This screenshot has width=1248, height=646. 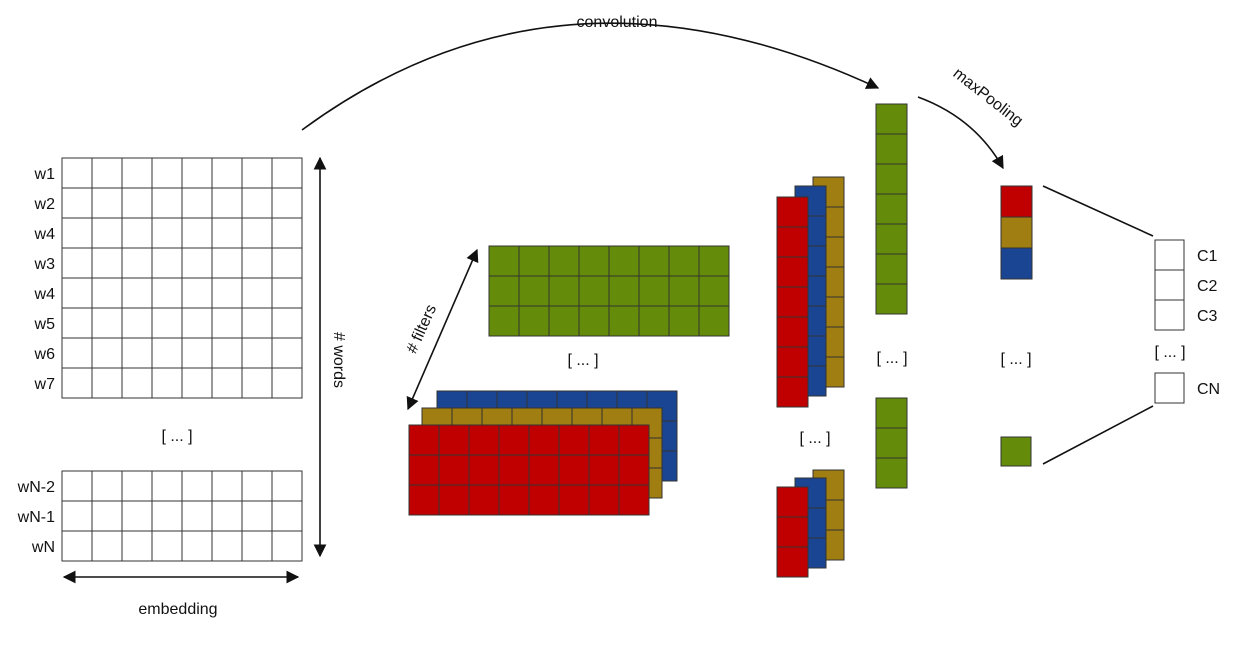 What do you see at coordinates (1098, 435) in the screenshot?
I see `connection-line-bottom` at bounding box center [1098, 435].